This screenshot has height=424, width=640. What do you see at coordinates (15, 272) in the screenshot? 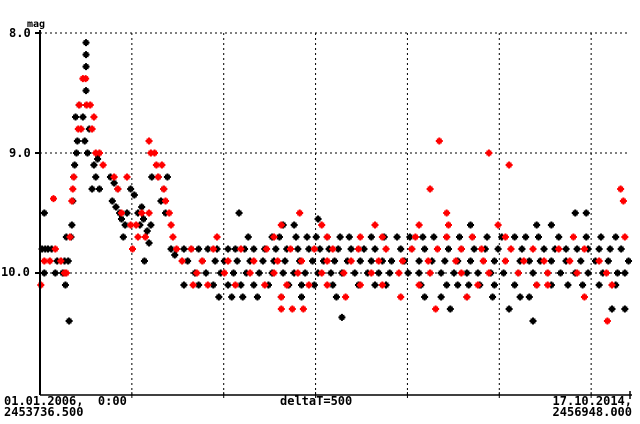
I see `y-tick-label: 10.0` at bounding box center [15, 272].